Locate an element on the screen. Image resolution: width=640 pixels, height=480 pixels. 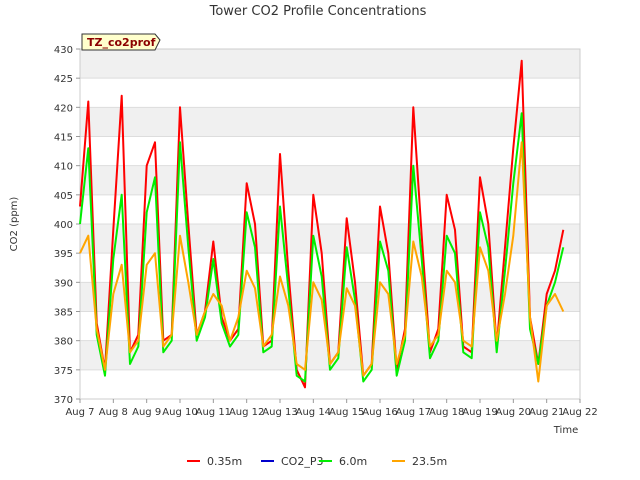
y-tick-label: 385 is located at coordinates (63, 313).